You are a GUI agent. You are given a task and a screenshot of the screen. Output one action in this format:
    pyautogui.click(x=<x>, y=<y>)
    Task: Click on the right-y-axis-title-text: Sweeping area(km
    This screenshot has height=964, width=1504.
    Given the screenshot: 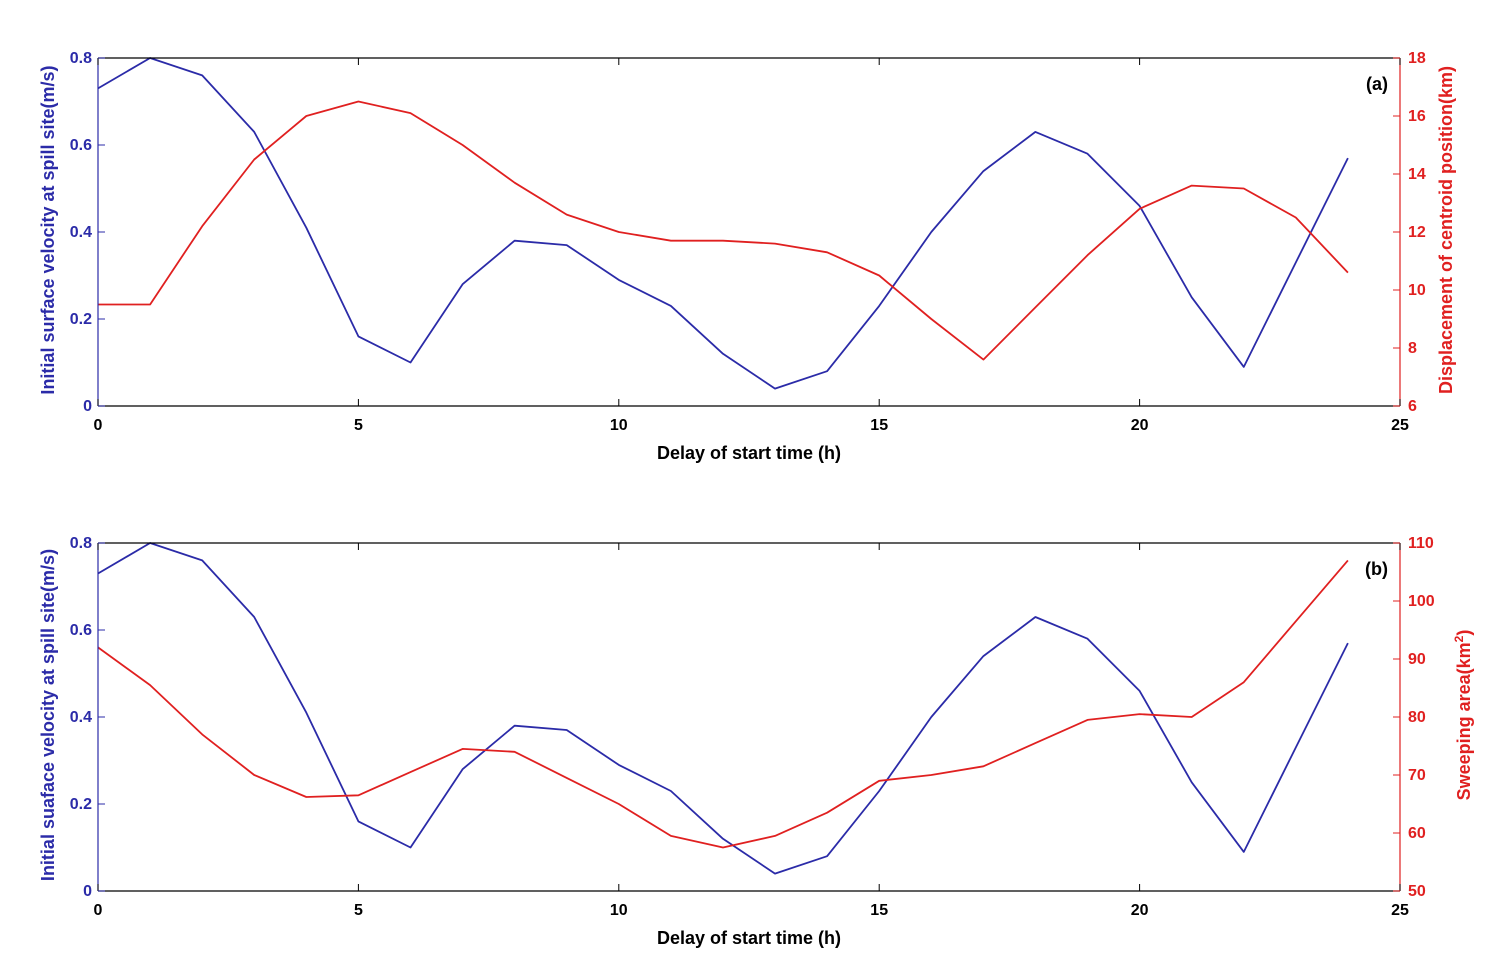 What is the action you would take?
    pyautogui.click(x=1464, y=721)
    